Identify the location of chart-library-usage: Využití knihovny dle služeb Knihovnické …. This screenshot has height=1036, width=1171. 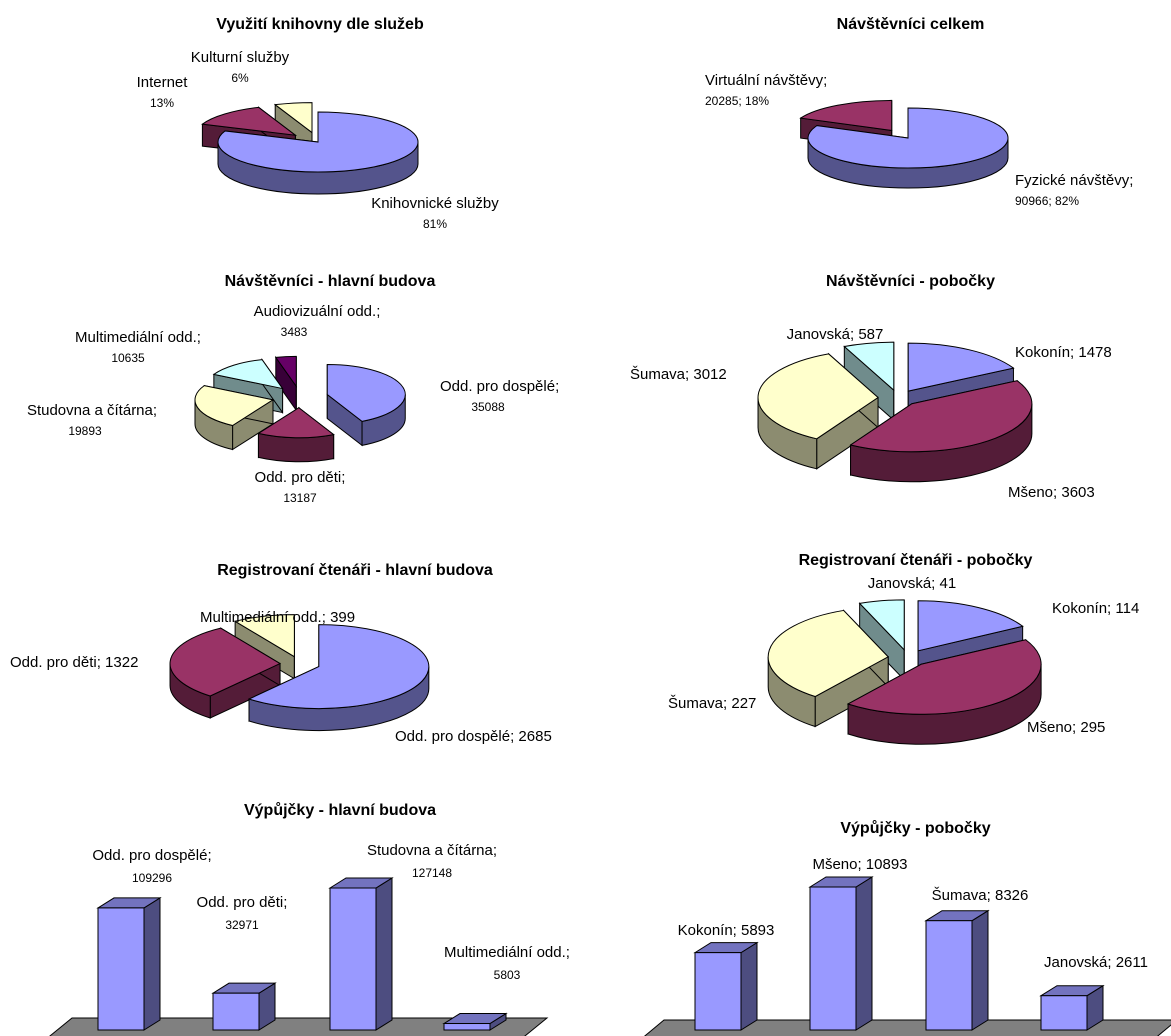
(320, 125).